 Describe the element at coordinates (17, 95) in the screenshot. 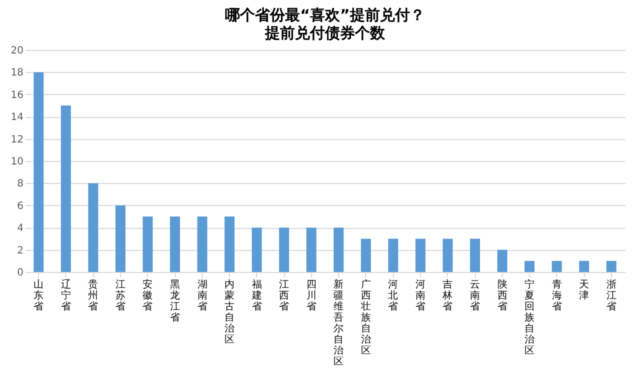

I see `y-tick-label: 16` at that location.